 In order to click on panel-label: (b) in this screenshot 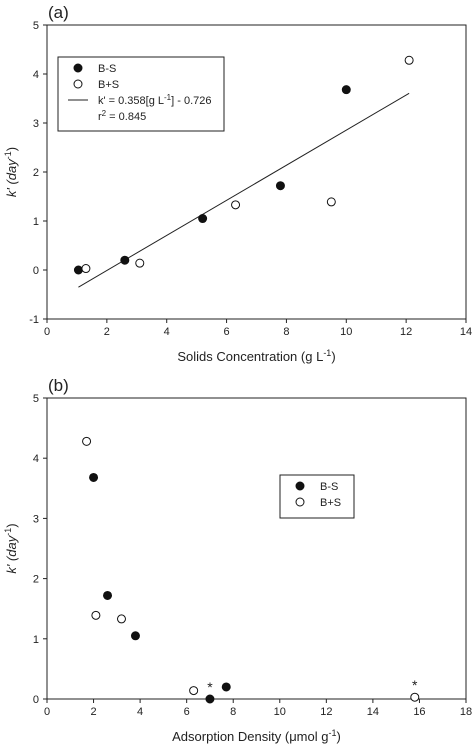, I will do `click(58, 385)`.